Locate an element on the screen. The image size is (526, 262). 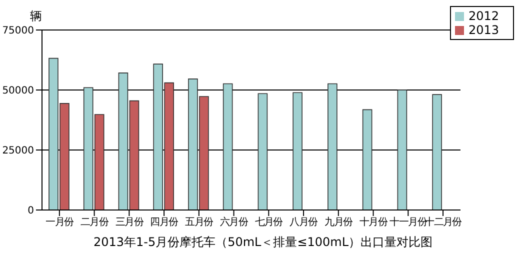
y-tick-label: 0 is located at coordinates (31, 211).